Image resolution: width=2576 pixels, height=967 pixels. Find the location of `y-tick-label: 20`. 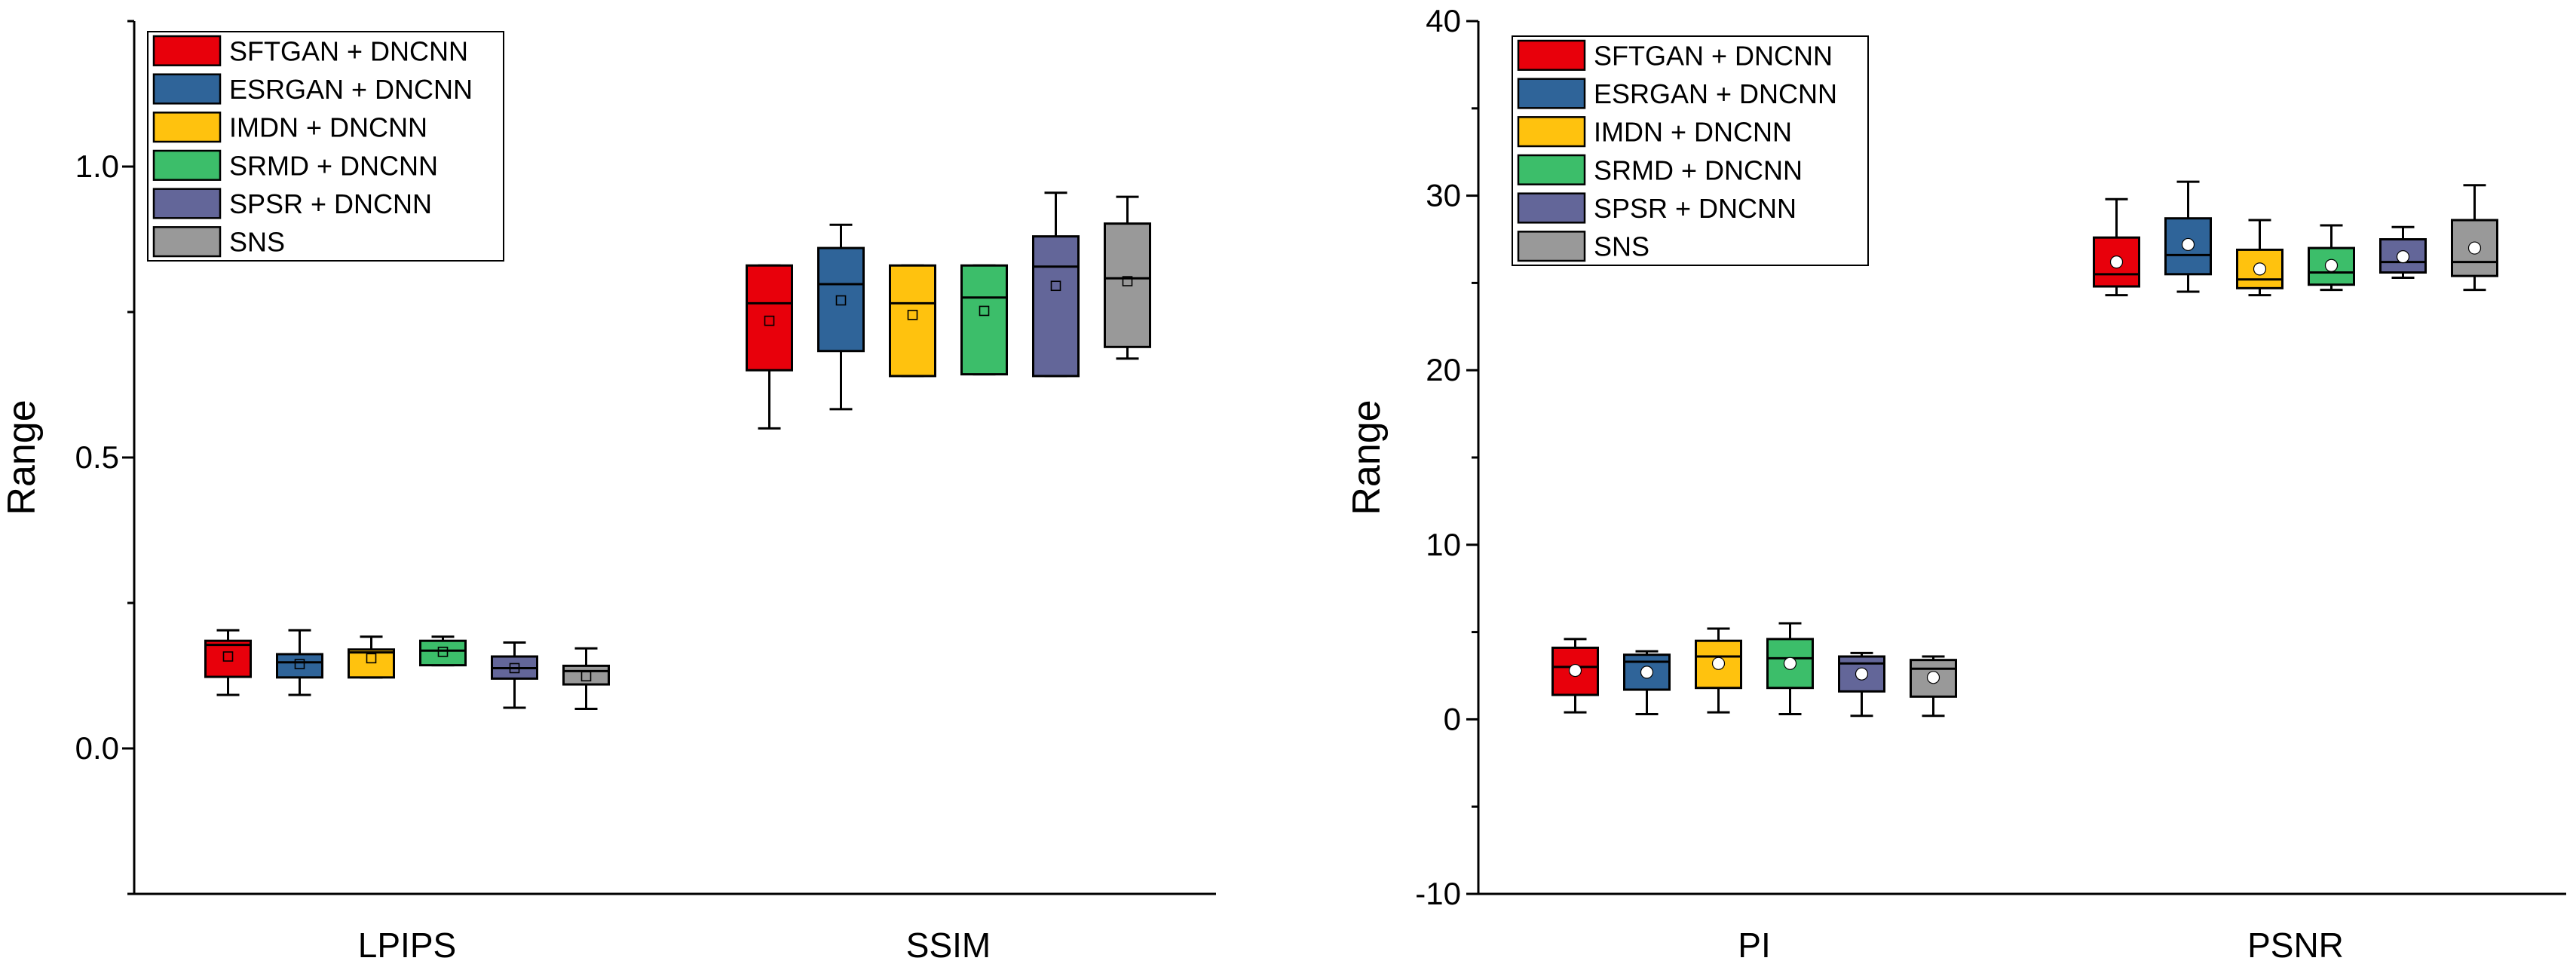

y-tick-label: 20 is located at coordinates (1443, 369).